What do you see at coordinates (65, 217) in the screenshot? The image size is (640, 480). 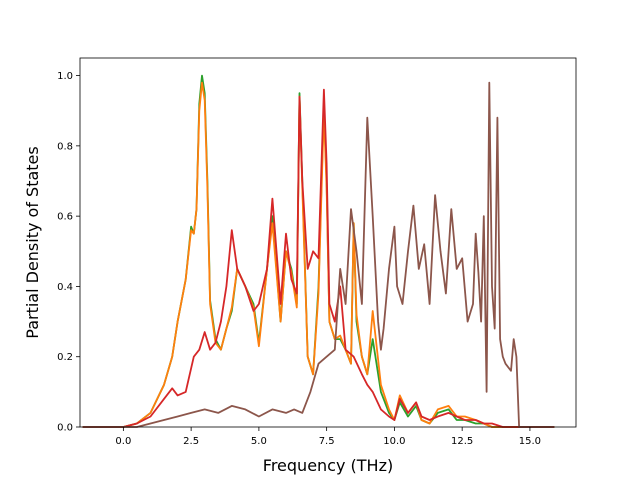 I see `y-tick-label: 0.6` at bounding box center [65, 217].